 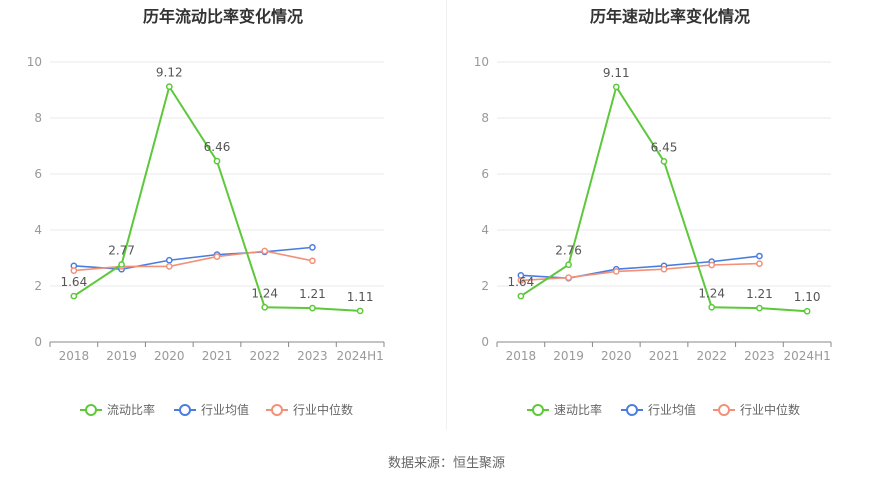 What do you see at coordinates (446, 215) in the screenshot?
I see `panel-divider` at bounding box center [446, 215].